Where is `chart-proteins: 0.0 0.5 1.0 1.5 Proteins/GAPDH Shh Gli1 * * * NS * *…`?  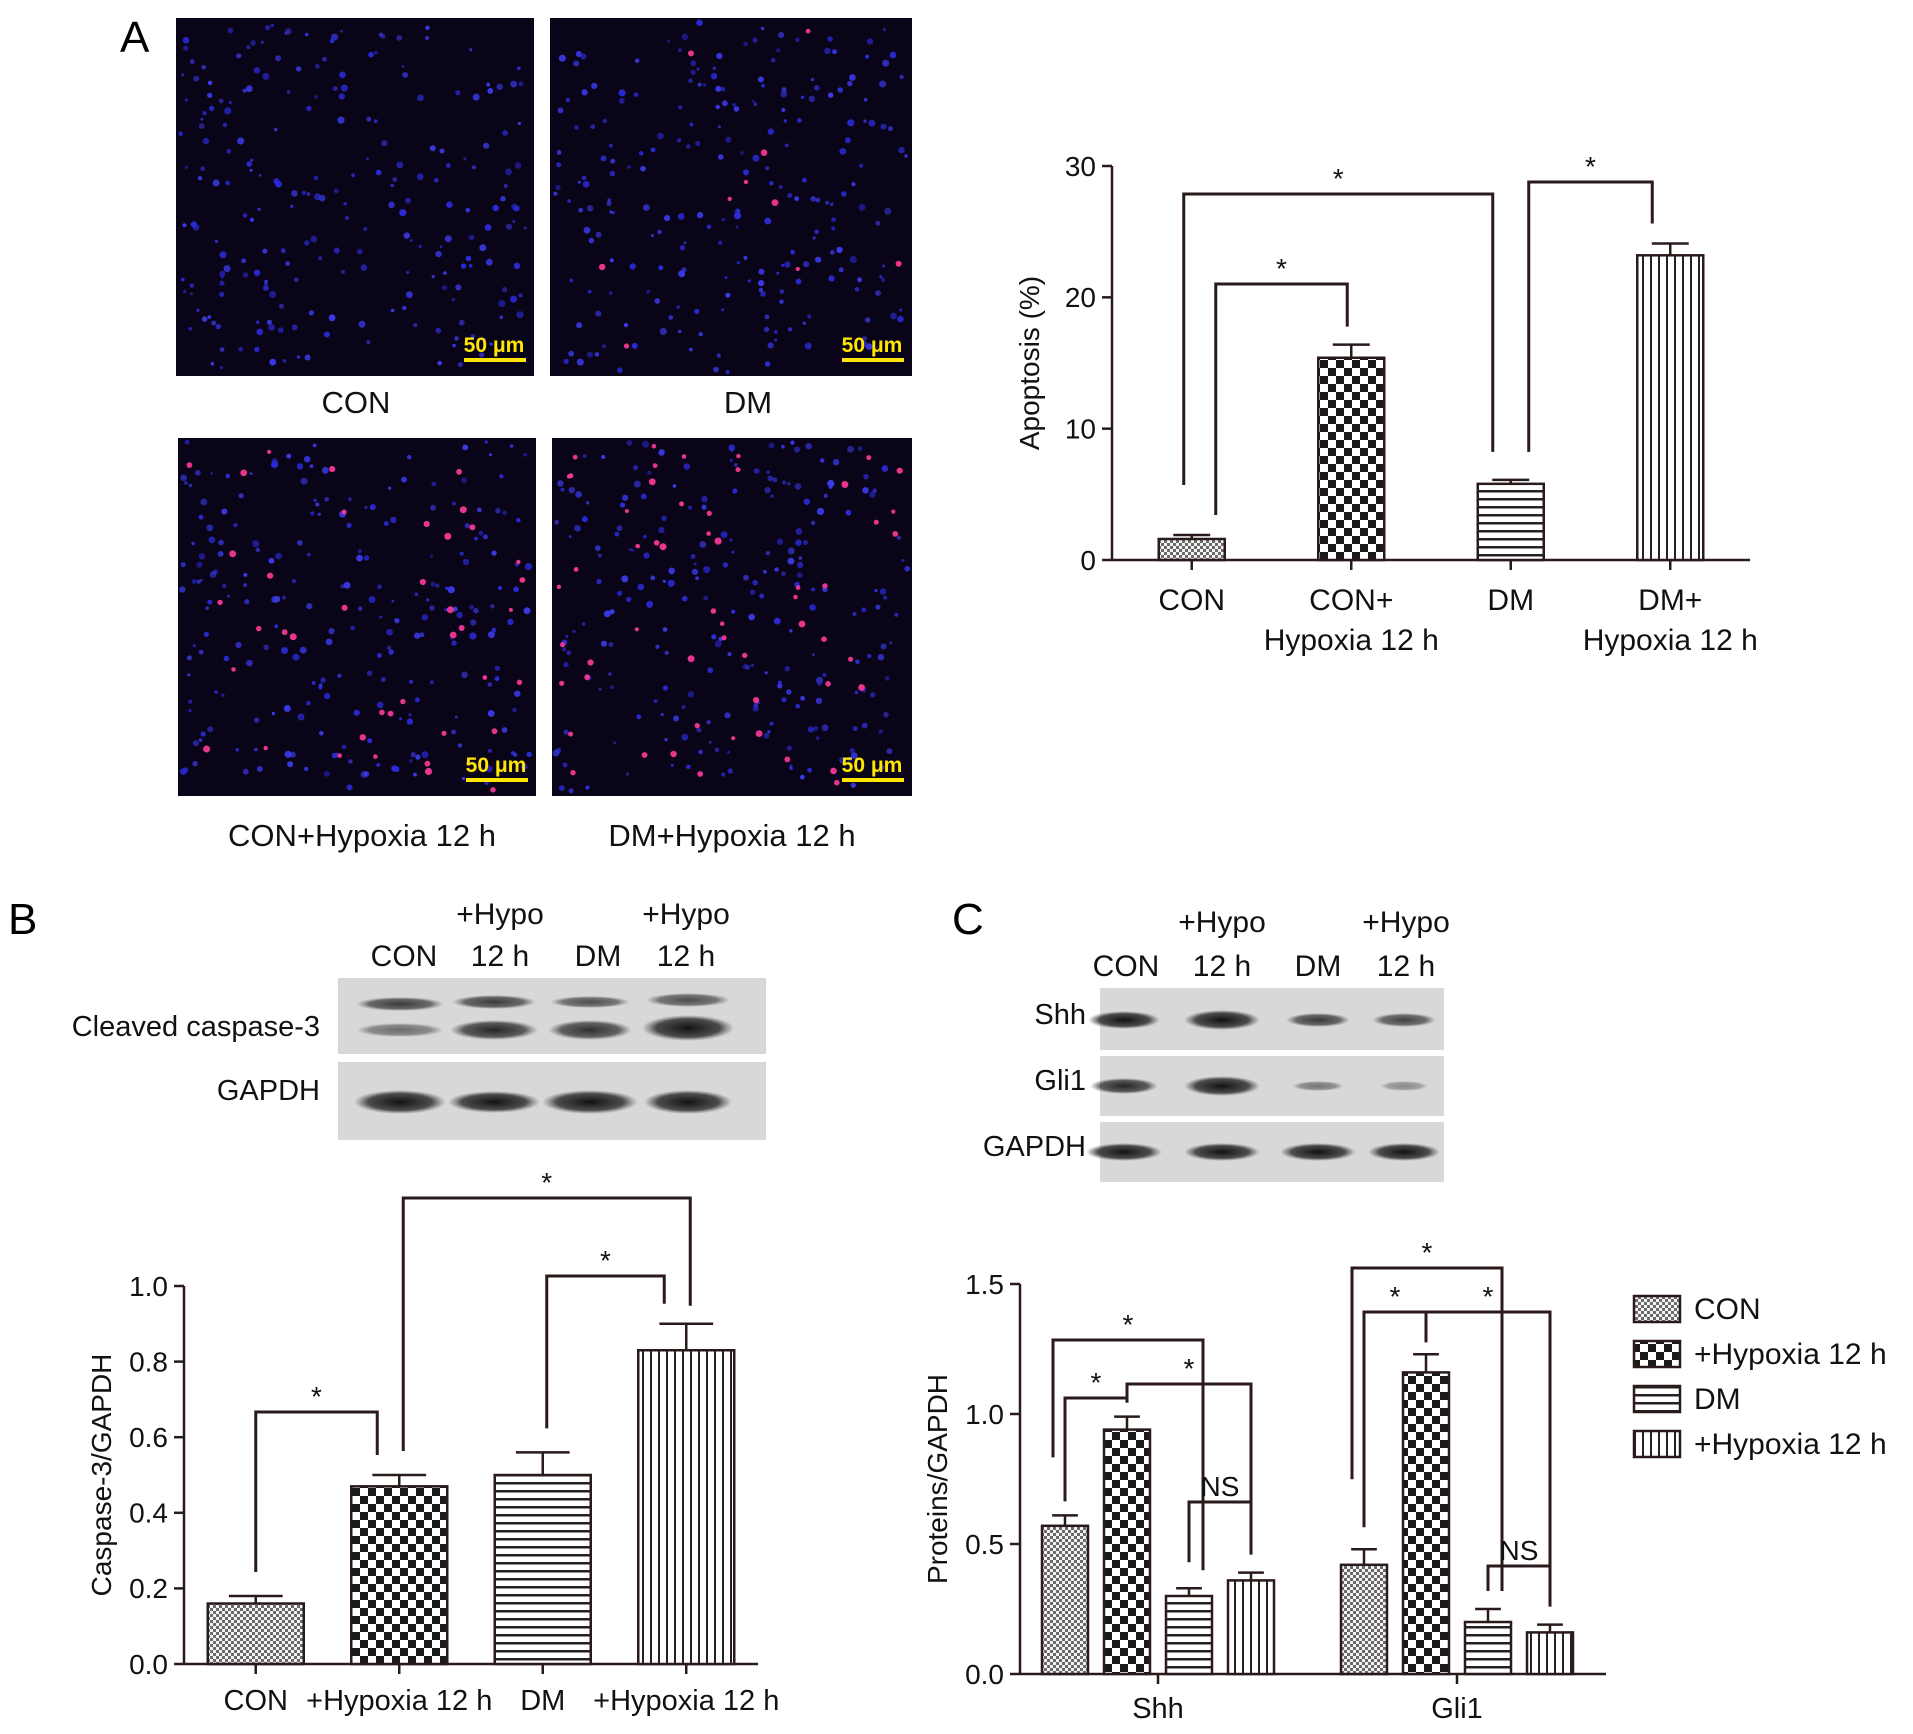 chart-proteins: 0.0 0.5 1.0 1.5 Proteins/GAPDH Shh Gli1 * * * NS * *… is located at coordinates (1264, 1481).